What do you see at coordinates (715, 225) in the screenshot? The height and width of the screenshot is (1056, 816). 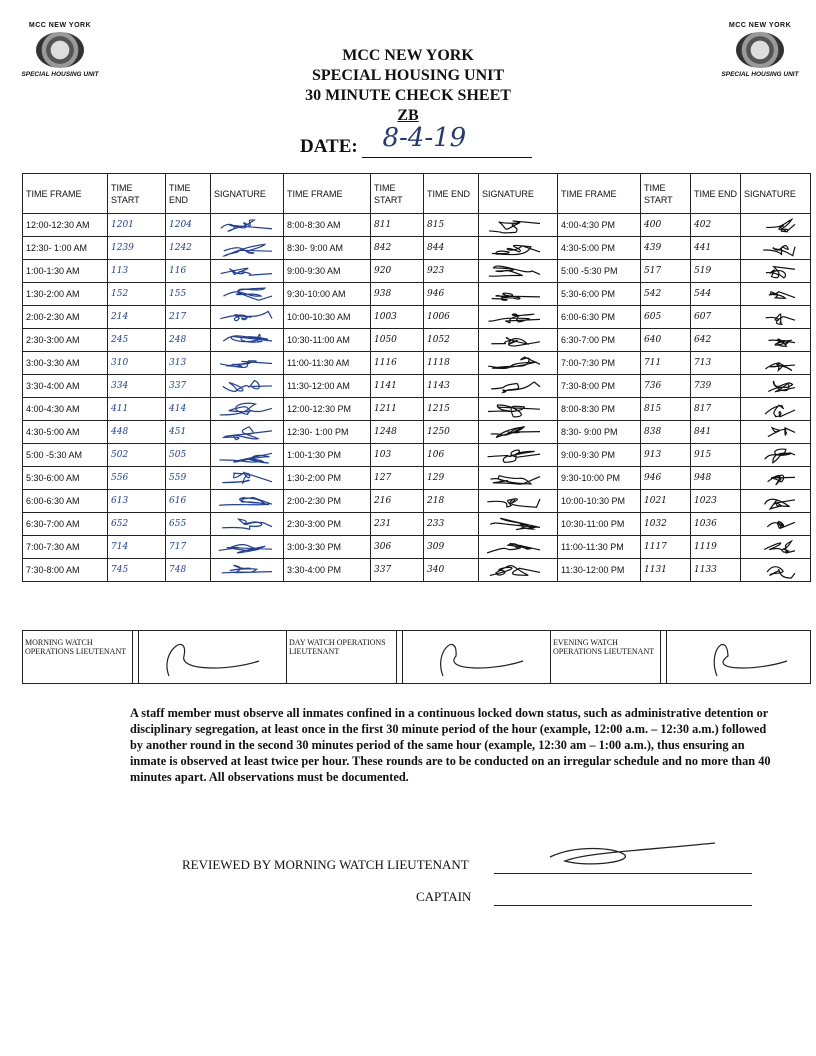 I see `time-end: 402` at bounding box center [715, 225].